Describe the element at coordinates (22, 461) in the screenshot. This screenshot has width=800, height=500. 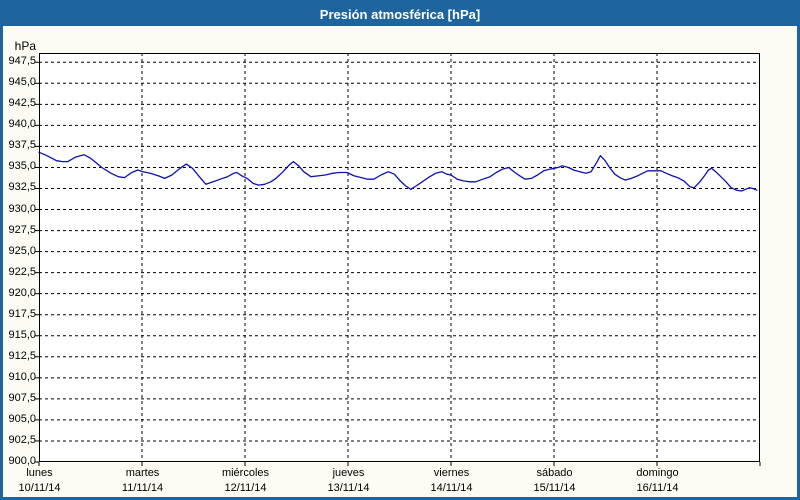
I see `y-tick-label: 900,0` at that location.